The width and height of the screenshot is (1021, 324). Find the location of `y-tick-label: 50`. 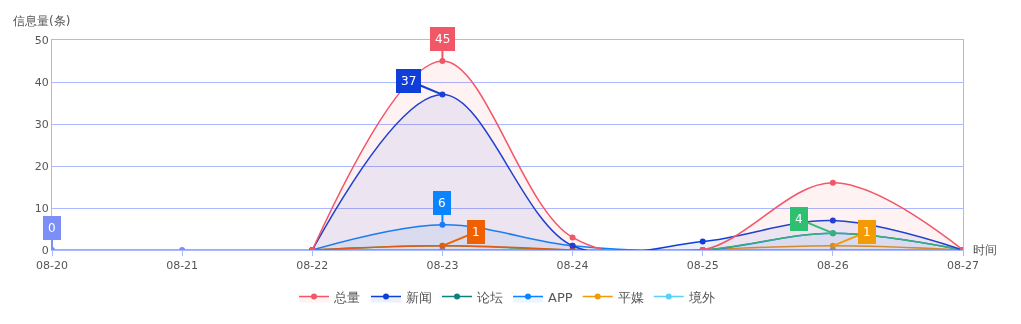

y-tick-label: 50 is located at coordinates (41, 40).